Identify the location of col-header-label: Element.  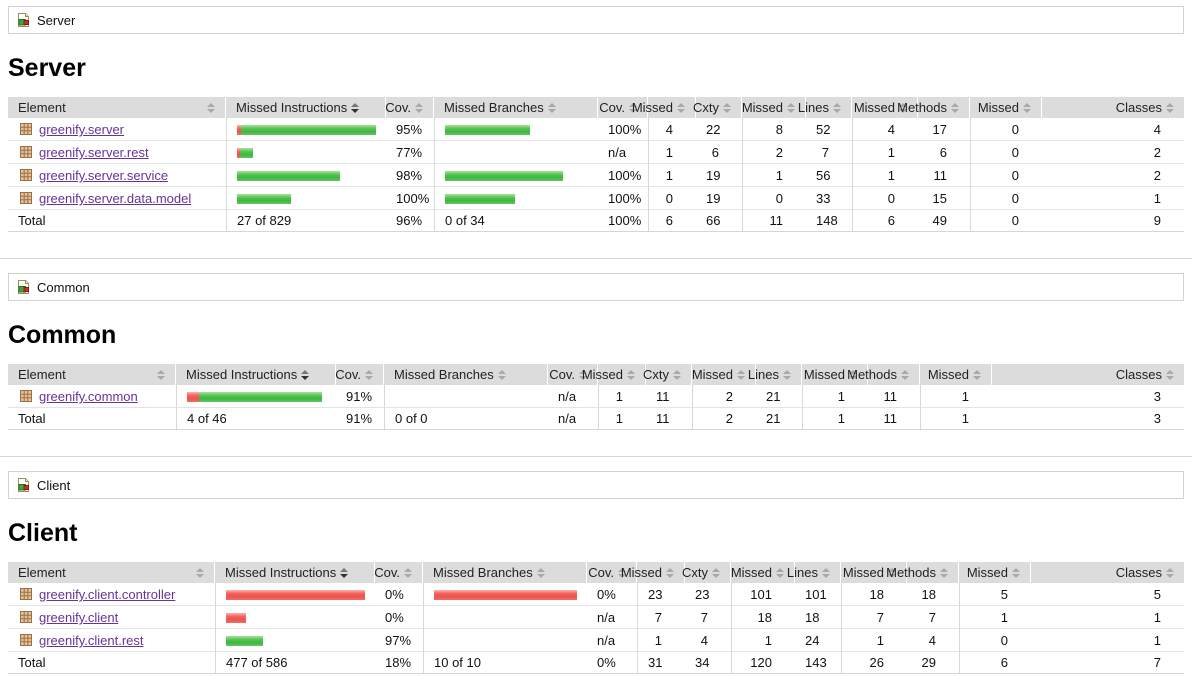
(42, 572).